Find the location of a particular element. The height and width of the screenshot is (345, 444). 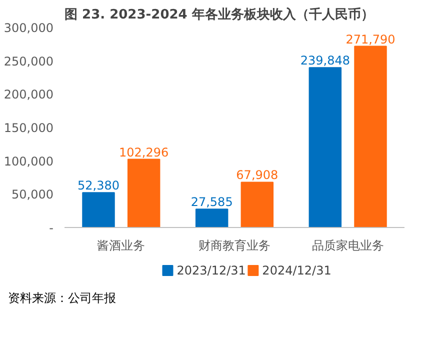

y-tick-label: 50,000 is located at coordinates (33, 195).